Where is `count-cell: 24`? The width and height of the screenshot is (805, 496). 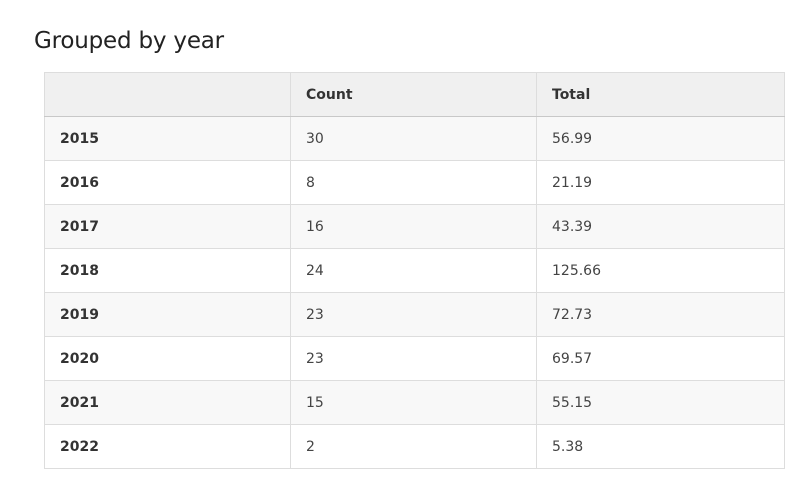
count-cell: 24 is located at coordinates (413, 270).